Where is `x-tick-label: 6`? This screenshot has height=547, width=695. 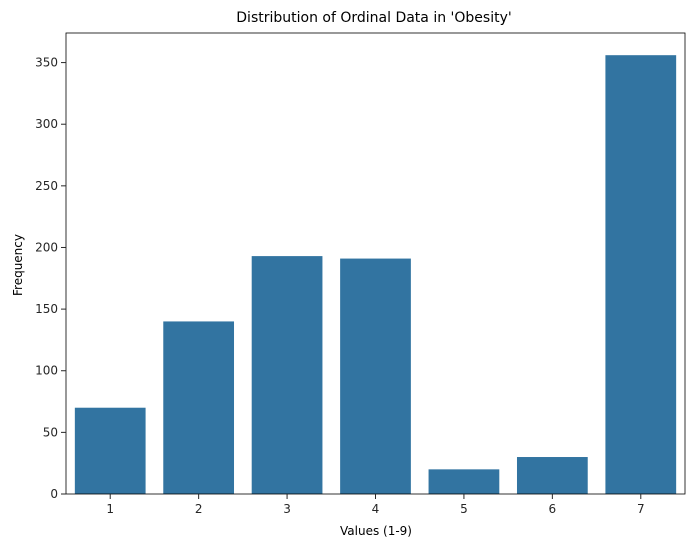
x-tick-label: 6 is located at coordinates (553, 509).